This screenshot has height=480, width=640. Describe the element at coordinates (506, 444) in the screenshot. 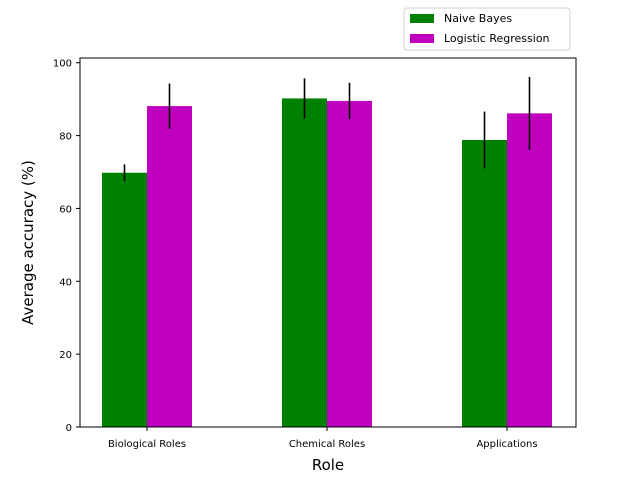

I see `x-tick-label: Applications` at that location.